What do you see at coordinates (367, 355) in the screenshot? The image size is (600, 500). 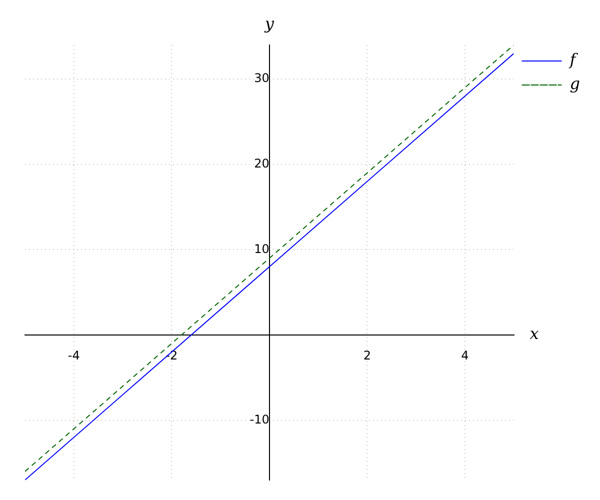 I see `x-tick-label: 2` at bounding box center [367, 355].